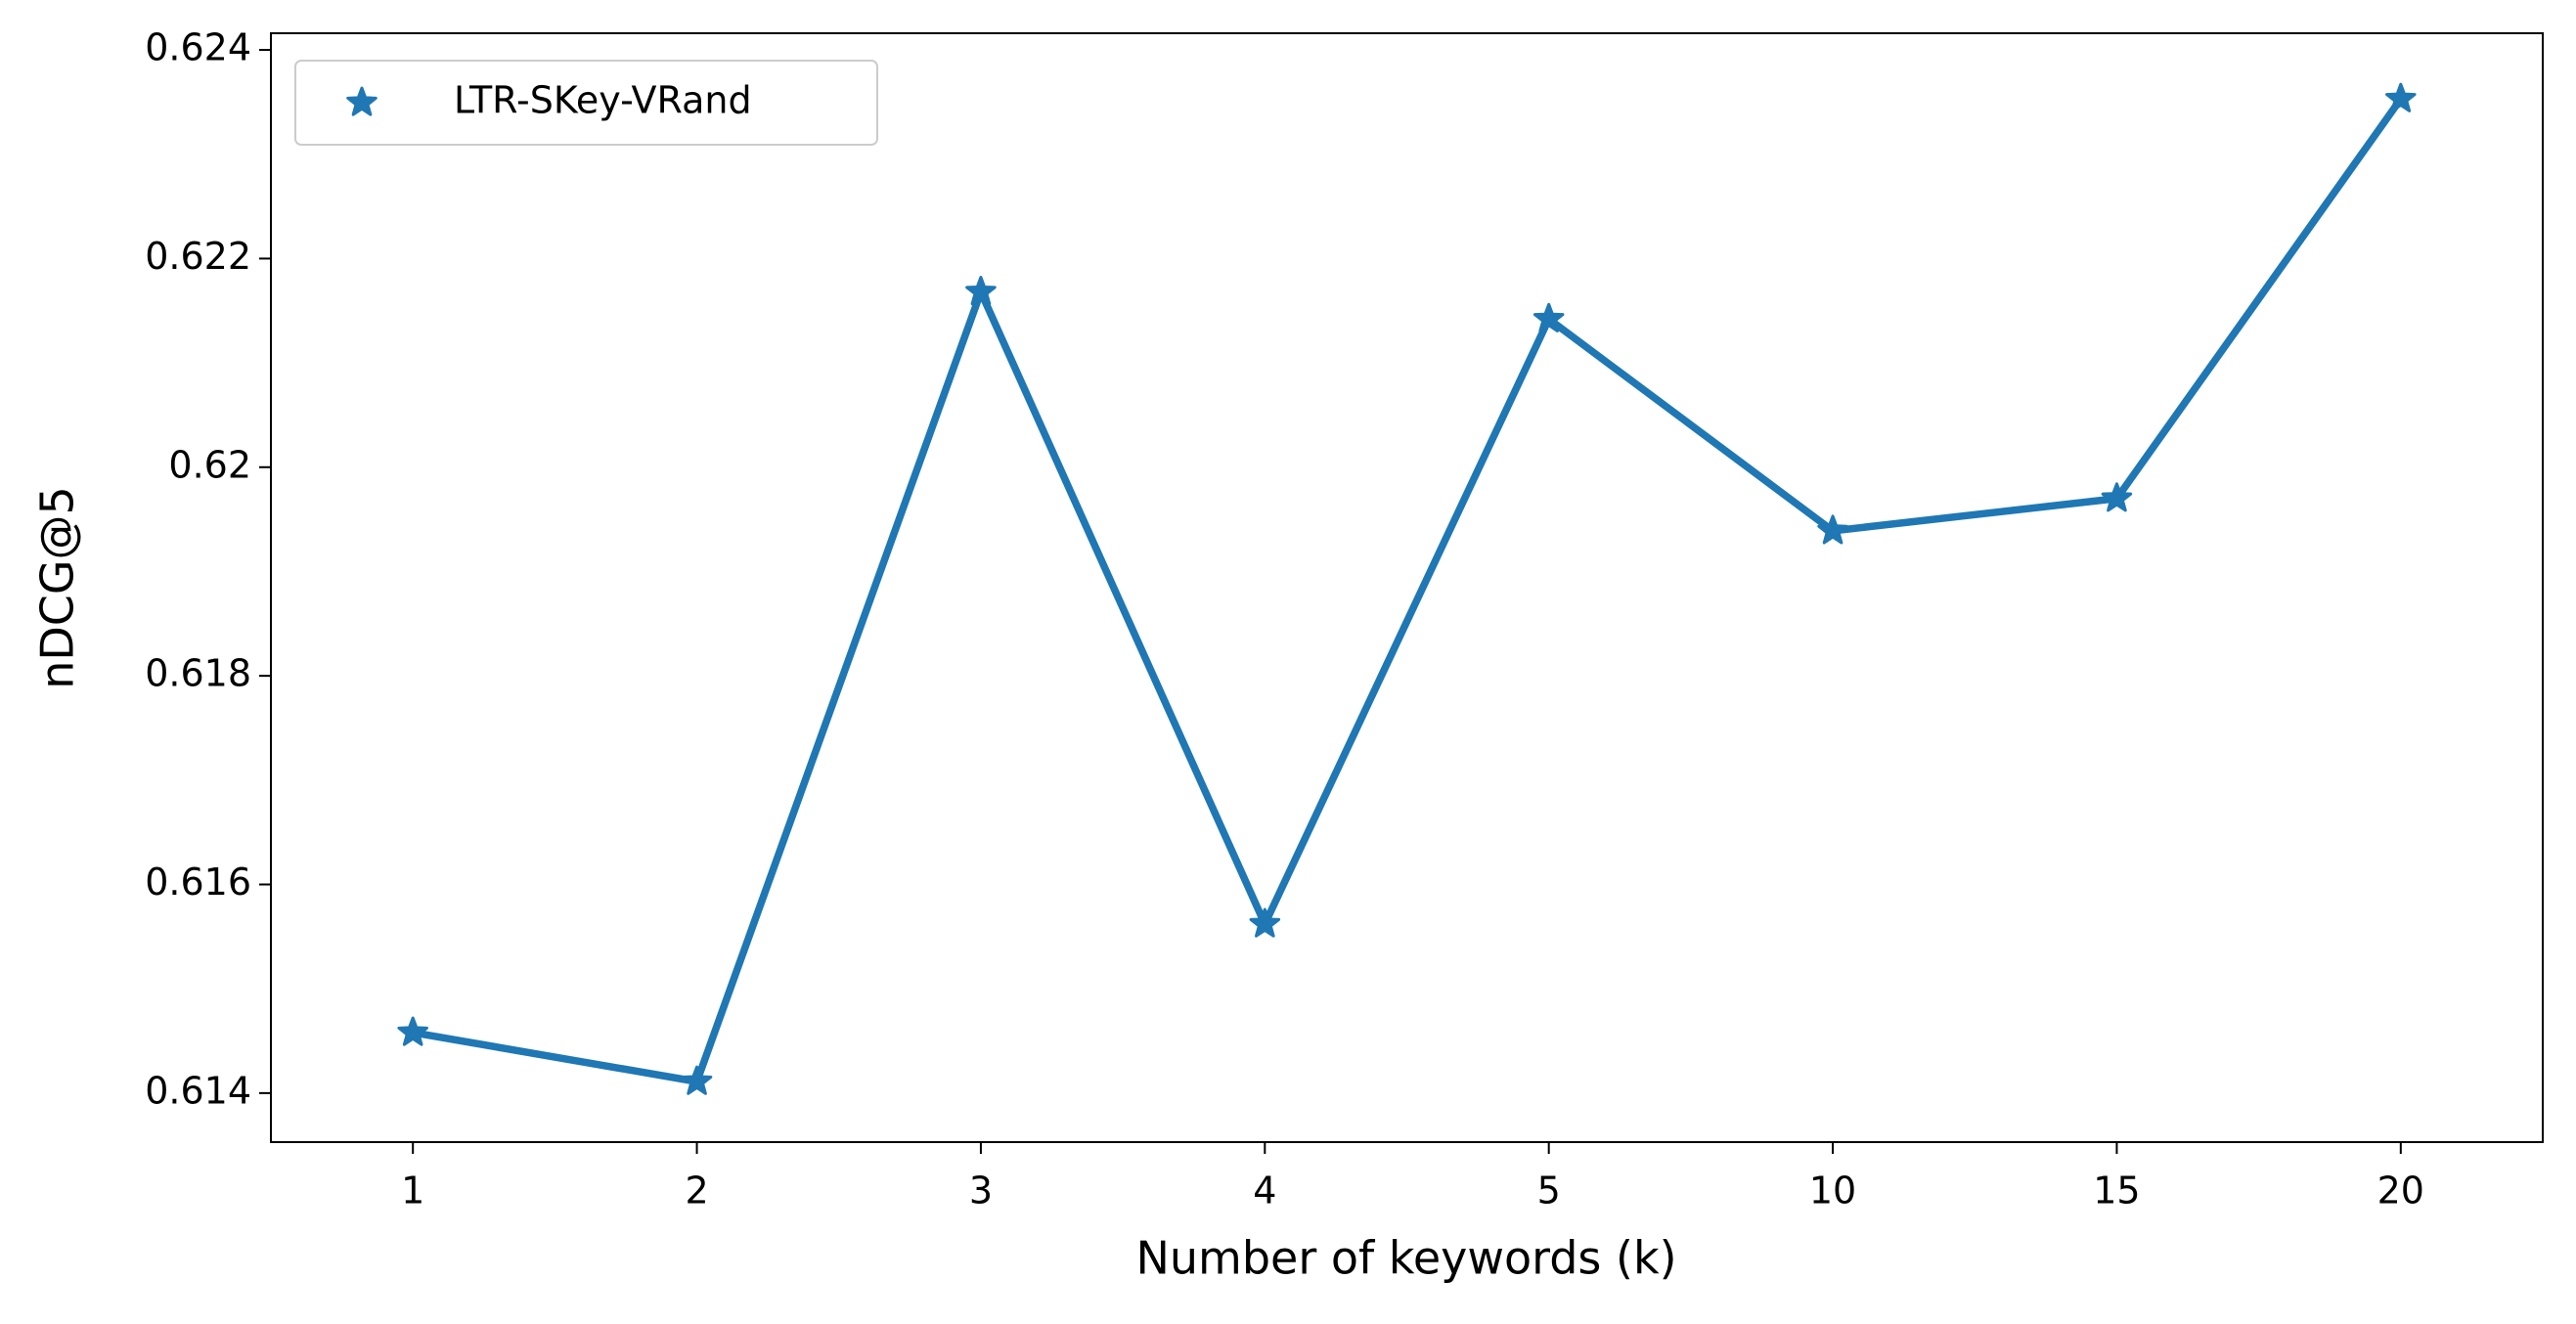 This screenshot has width=2576, height=1324. I want to click on y-tick-label: 0.622, so click(198, 256).